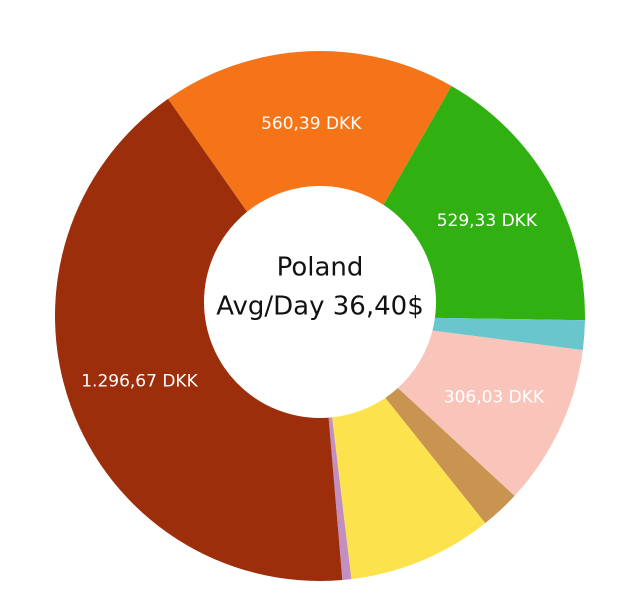 The height and width of the screenshot is (593, 640). I want to click on center-subtitle: Avg/Day 36,40$, so click(320, 307).